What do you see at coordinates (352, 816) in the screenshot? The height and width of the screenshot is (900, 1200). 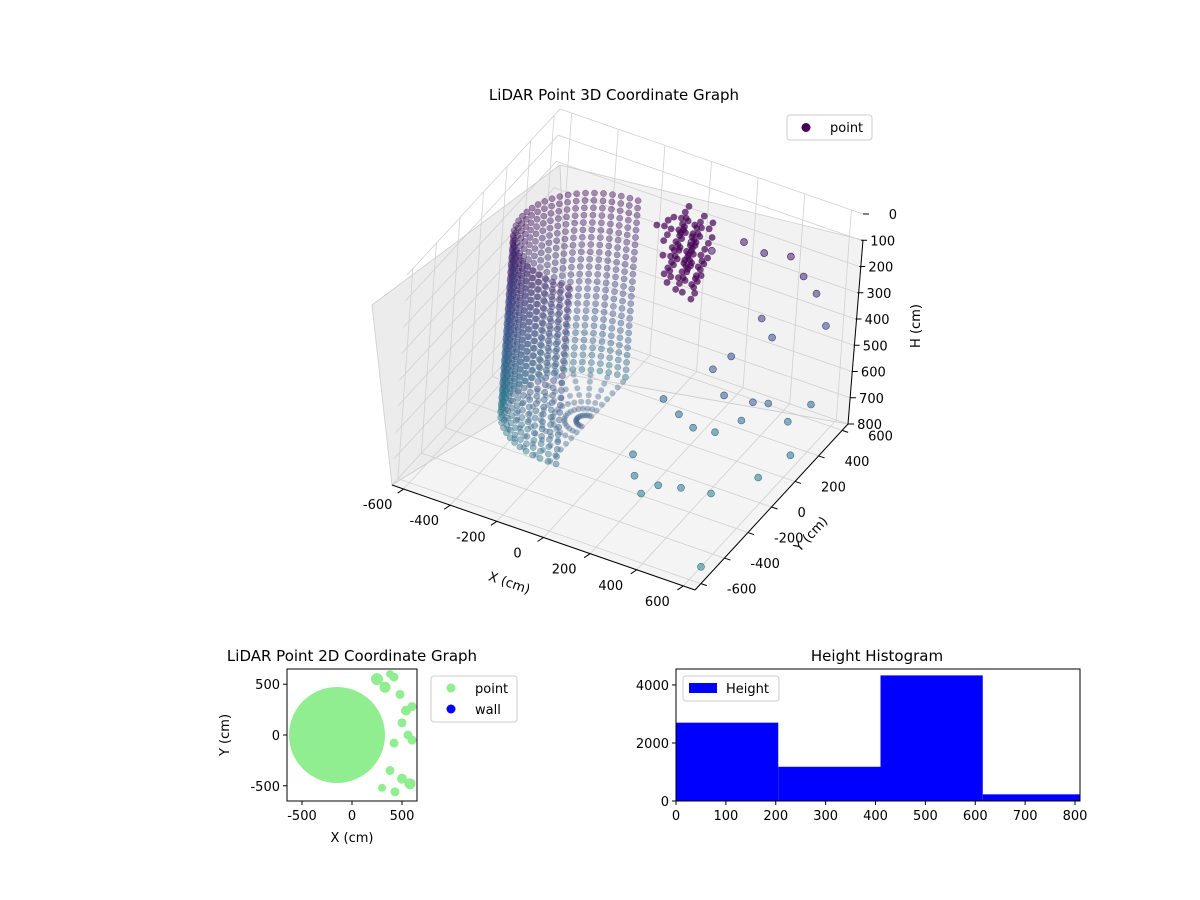 I see `x-tick-label-2d: 0` at bounding box center [352, 816].